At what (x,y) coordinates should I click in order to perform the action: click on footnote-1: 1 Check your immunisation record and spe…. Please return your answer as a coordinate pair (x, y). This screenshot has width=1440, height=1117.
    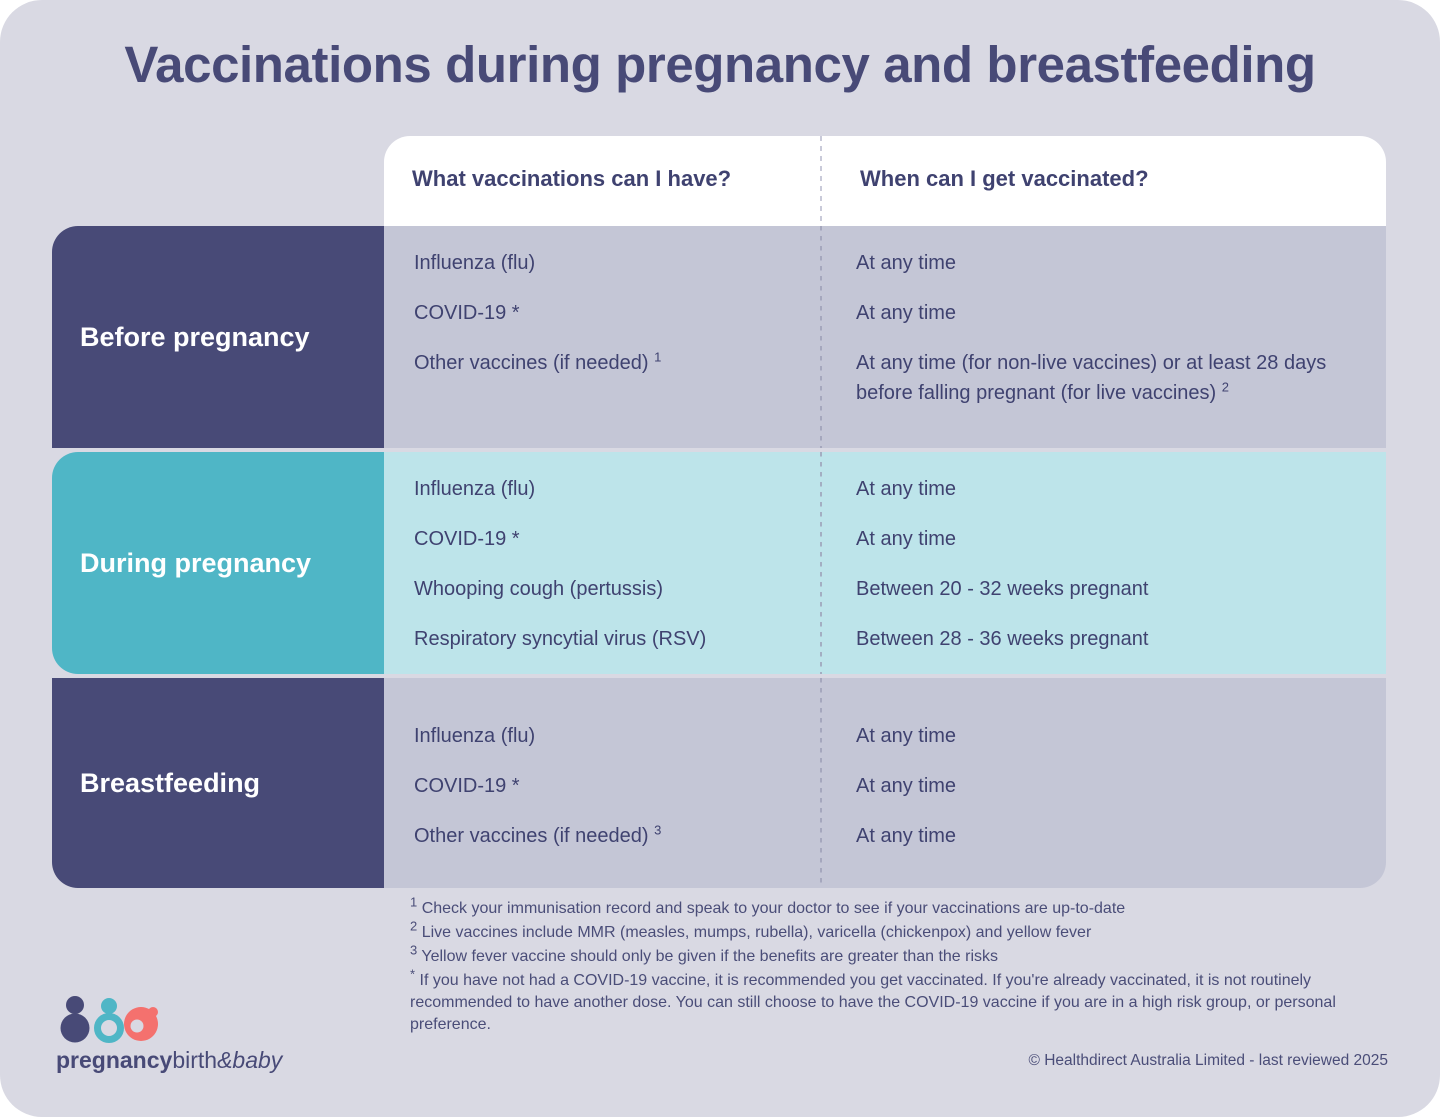
    Looking at the image, I should click on (885, 907).